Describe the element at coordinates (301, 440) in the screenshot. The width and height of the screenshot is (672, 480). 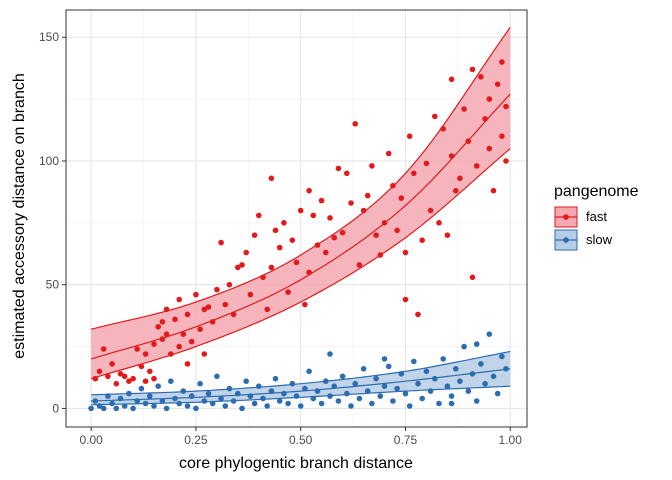
I see `x-tick-label: 0.50` at that location.